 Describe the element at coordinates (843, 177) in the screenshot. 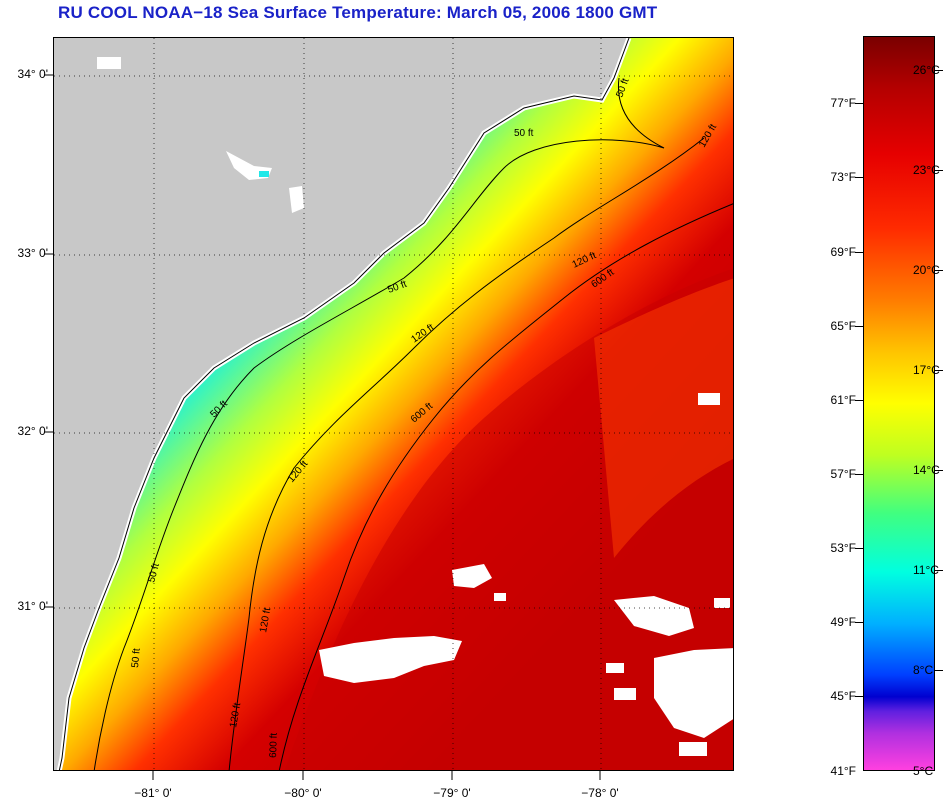

I see `colorbar-fahrenheit-label: 73°F` at that location.